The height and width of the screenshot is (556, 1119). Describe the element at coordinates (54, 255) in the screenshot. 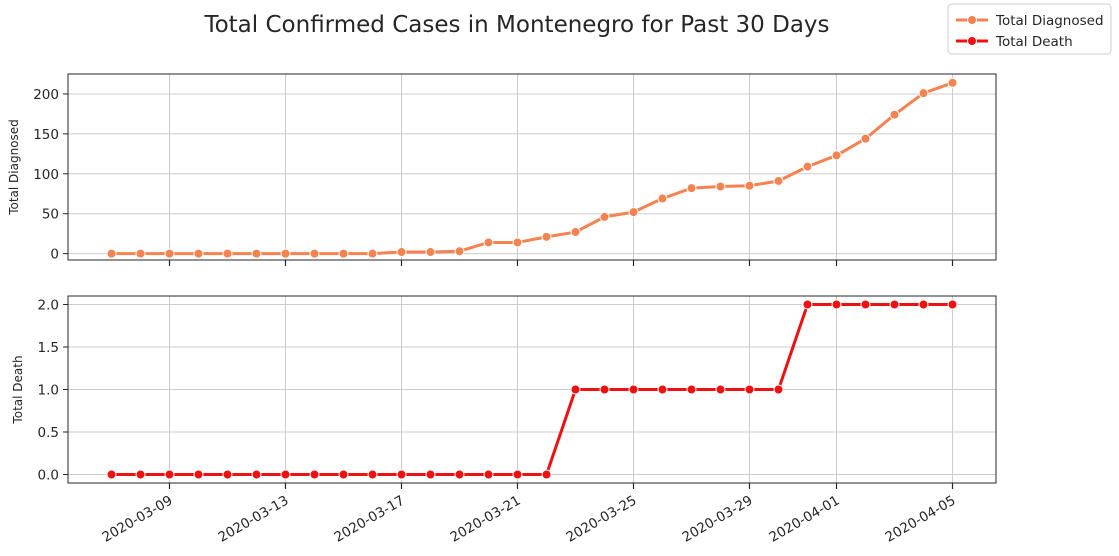

I see `y-tick-label: 0` at that location.